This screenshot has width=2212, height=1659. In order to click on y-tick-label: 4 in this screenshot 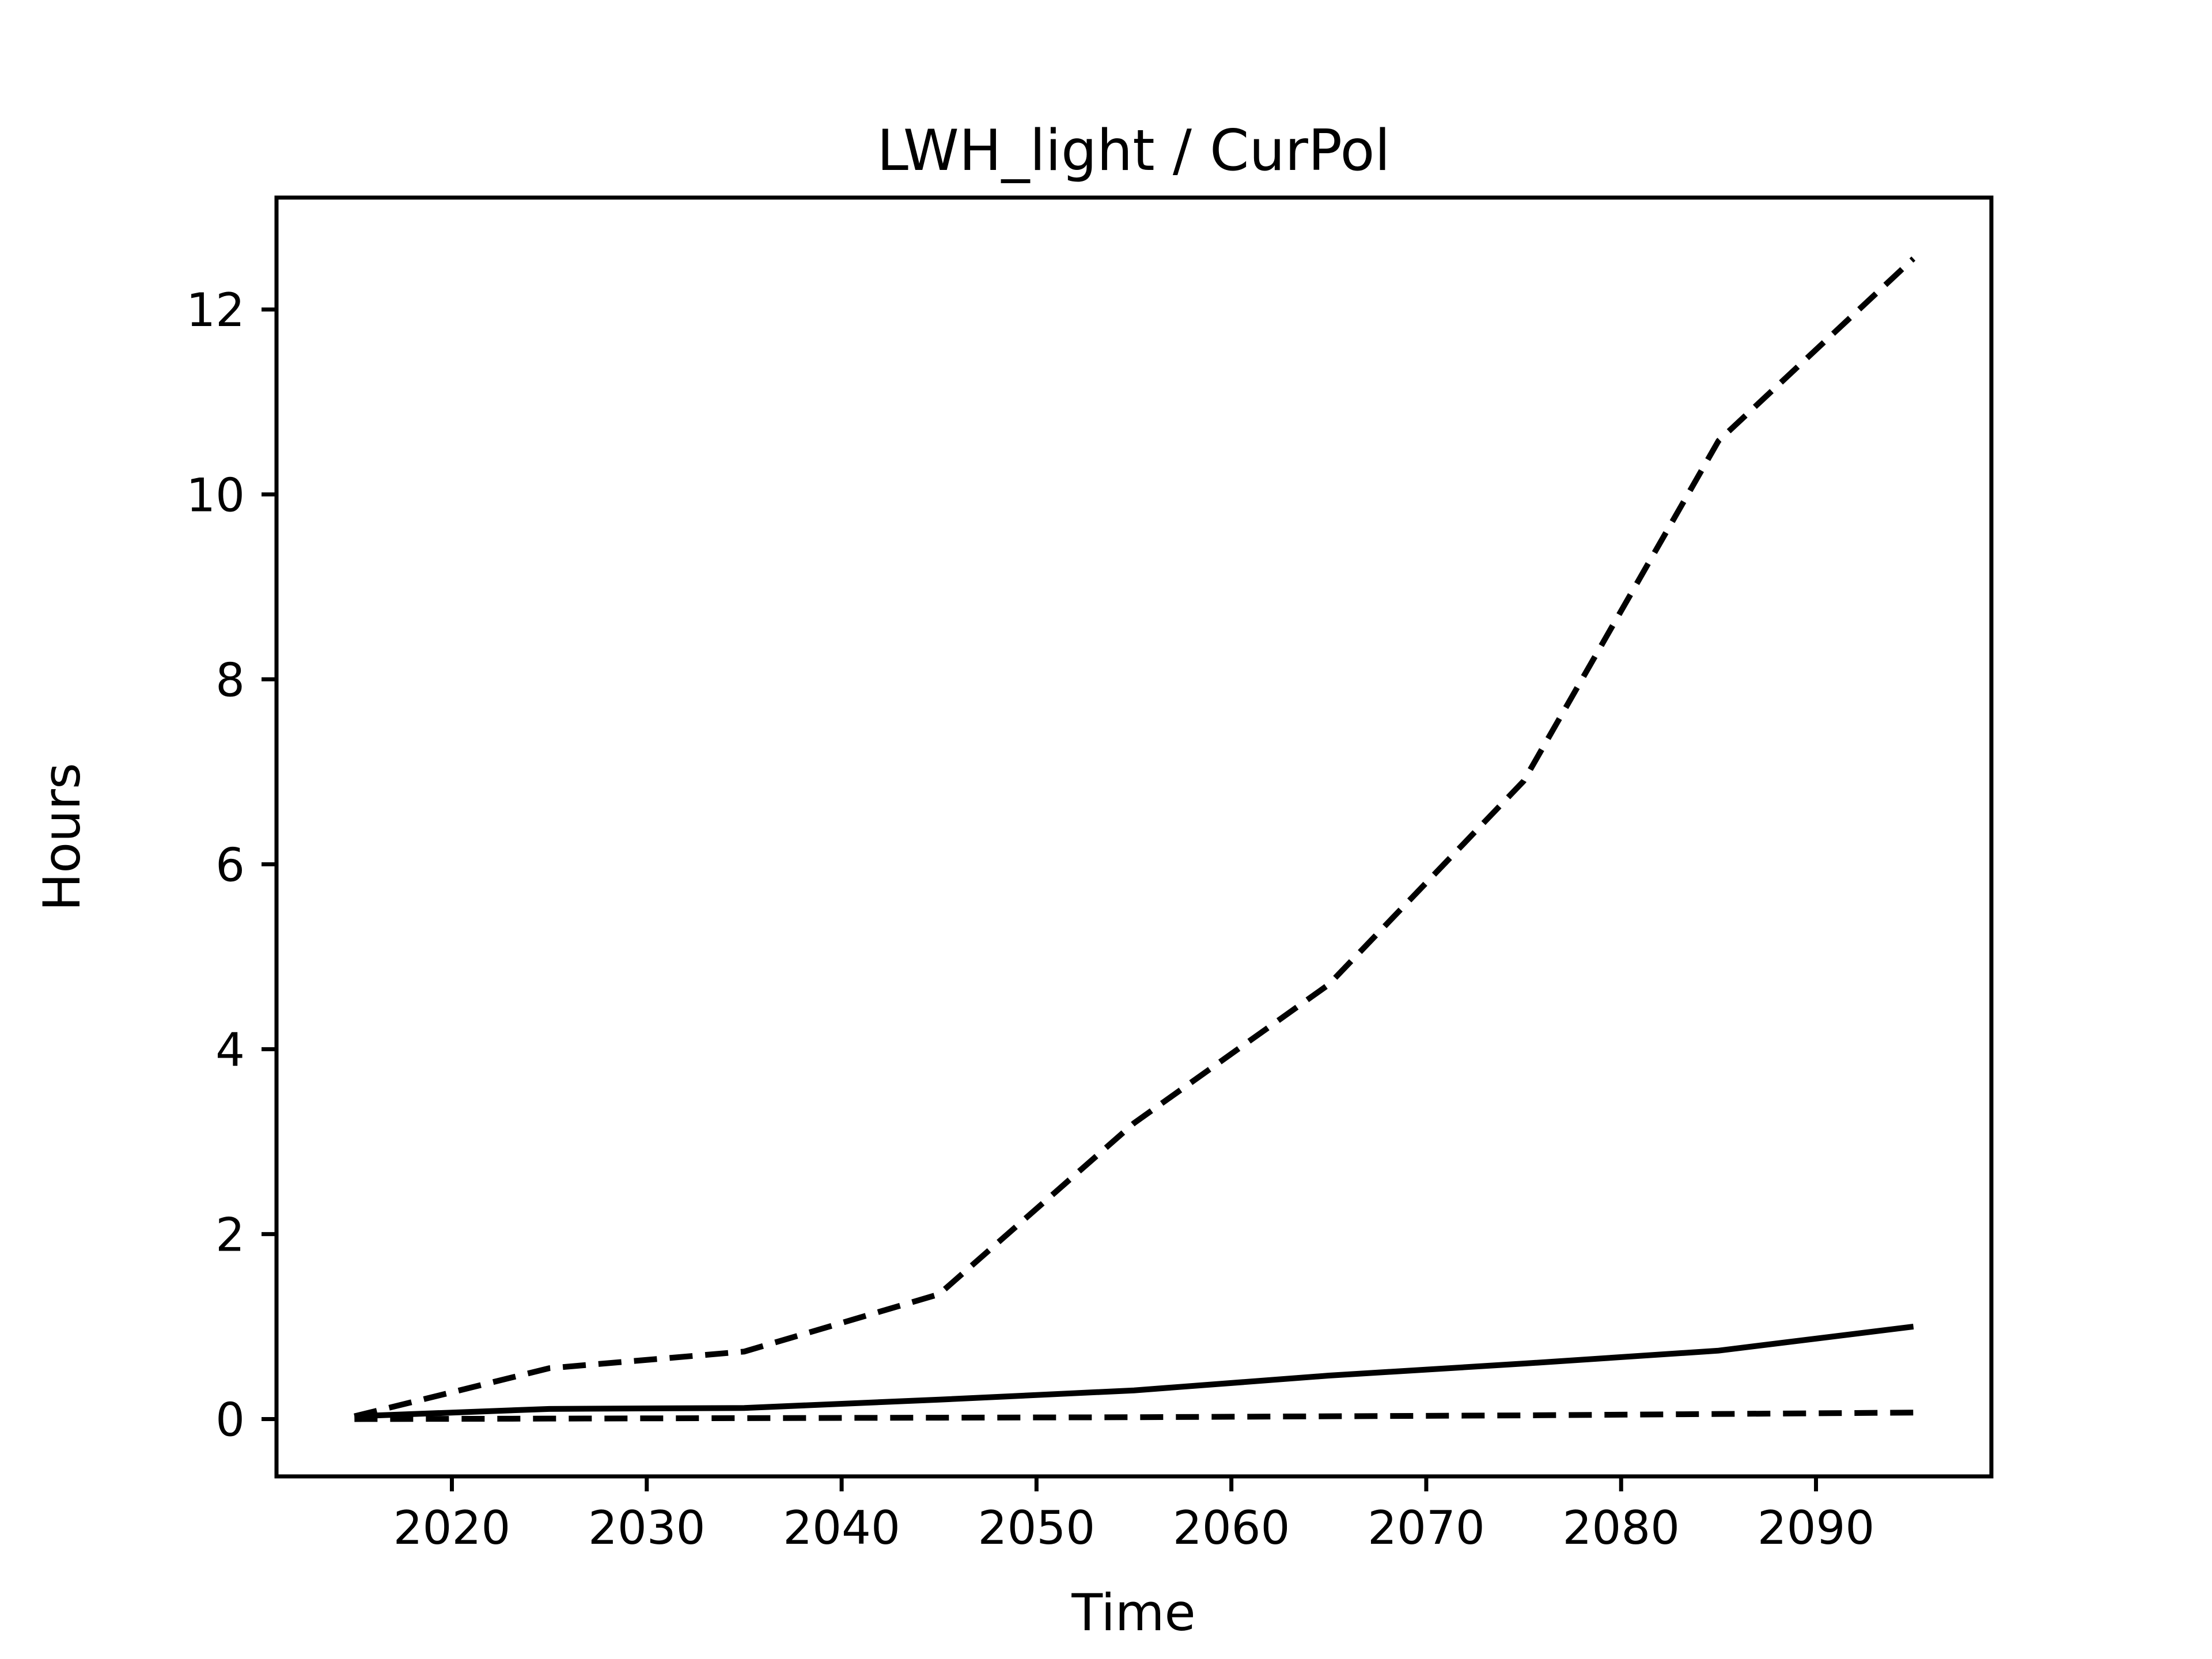, I will do `click(230, 1050)`.